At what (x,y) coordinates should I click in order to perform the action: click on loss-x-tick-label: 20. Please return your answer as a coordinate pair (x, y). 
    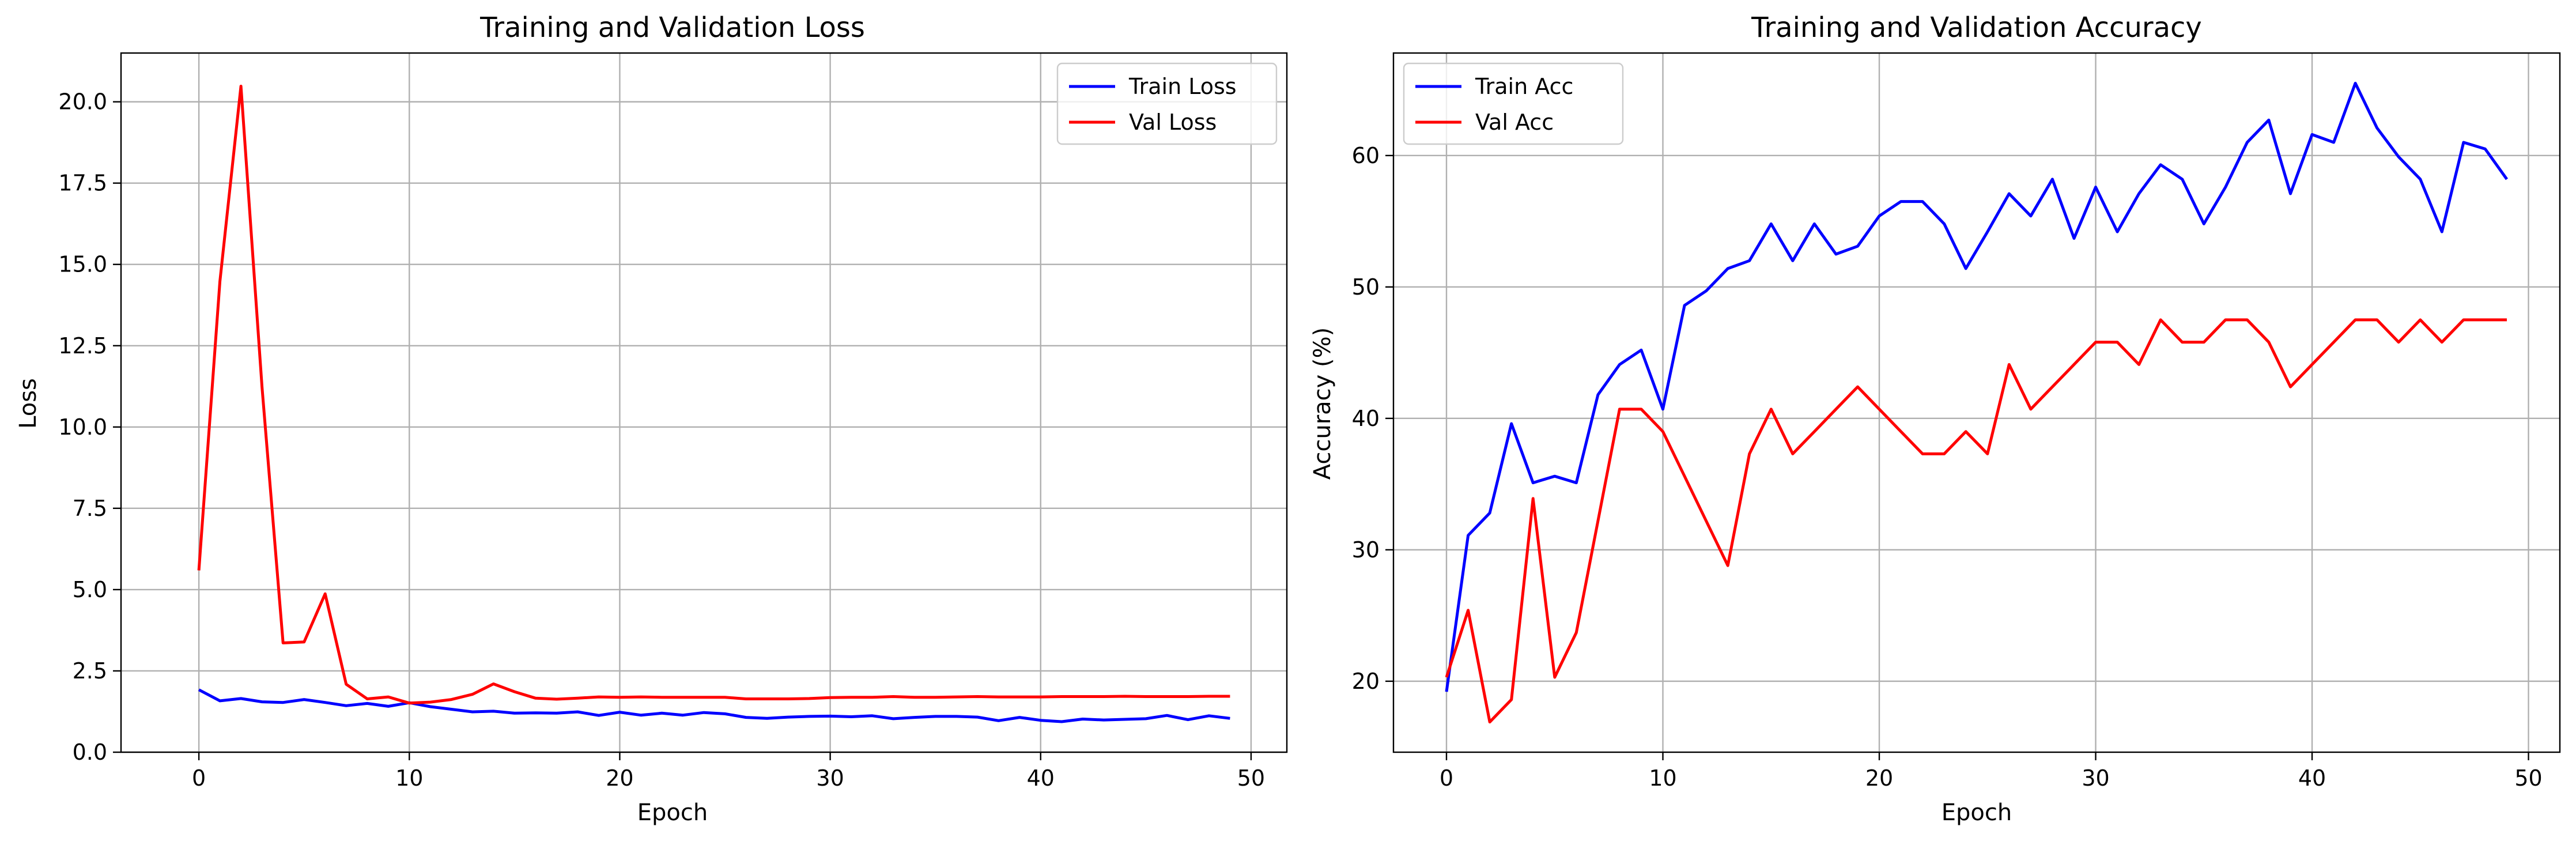
    Looking at the image, I should click on (619, 778).